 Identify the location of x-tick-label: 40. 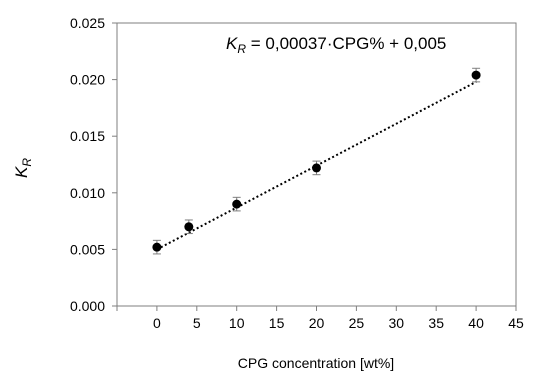
(476, 323).